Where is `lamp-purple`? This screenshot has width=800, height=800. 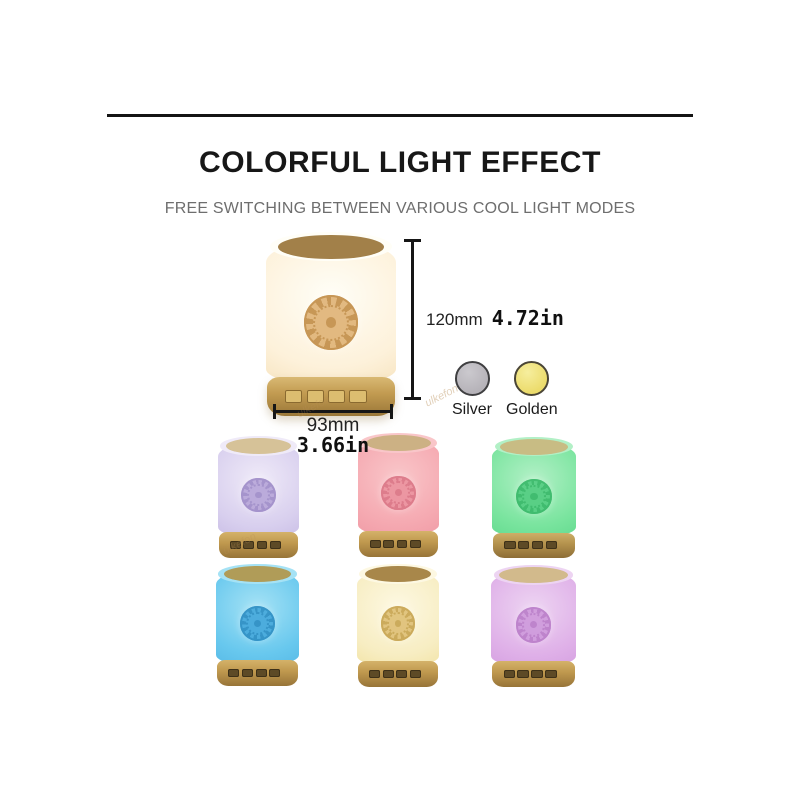 lamp-purple is located at coordinates (533, 626).